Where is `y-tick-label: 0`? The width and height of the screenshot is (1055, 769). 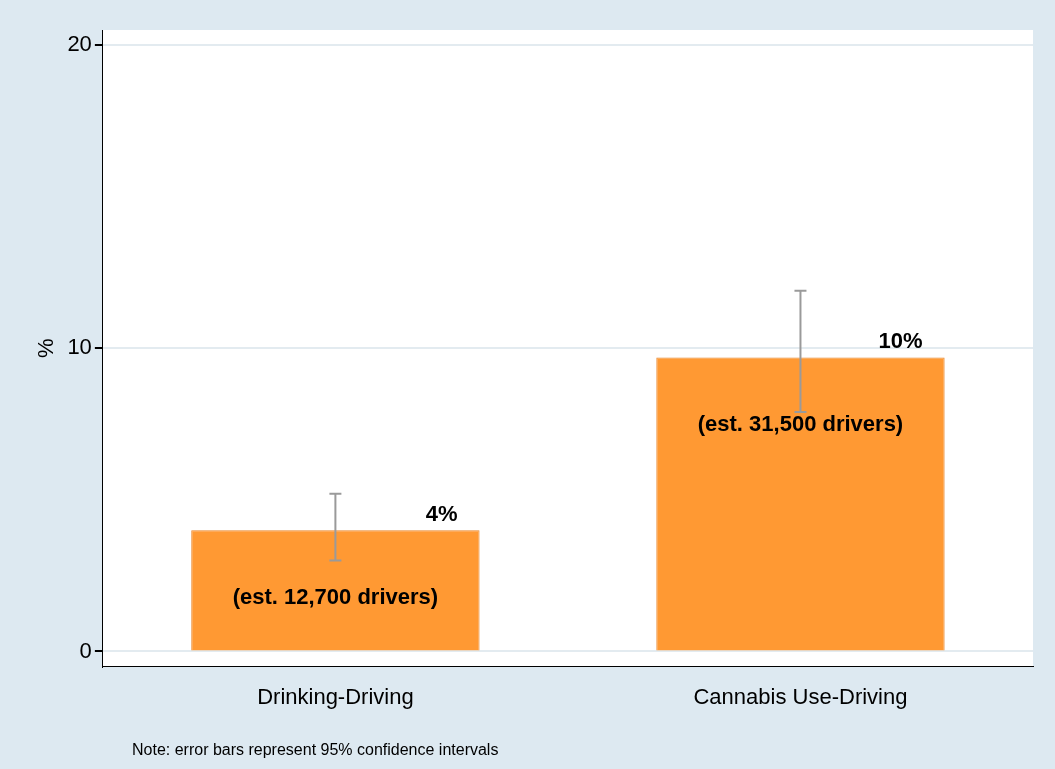 y-tick-label: 0 is located at coordinates (85, 650).